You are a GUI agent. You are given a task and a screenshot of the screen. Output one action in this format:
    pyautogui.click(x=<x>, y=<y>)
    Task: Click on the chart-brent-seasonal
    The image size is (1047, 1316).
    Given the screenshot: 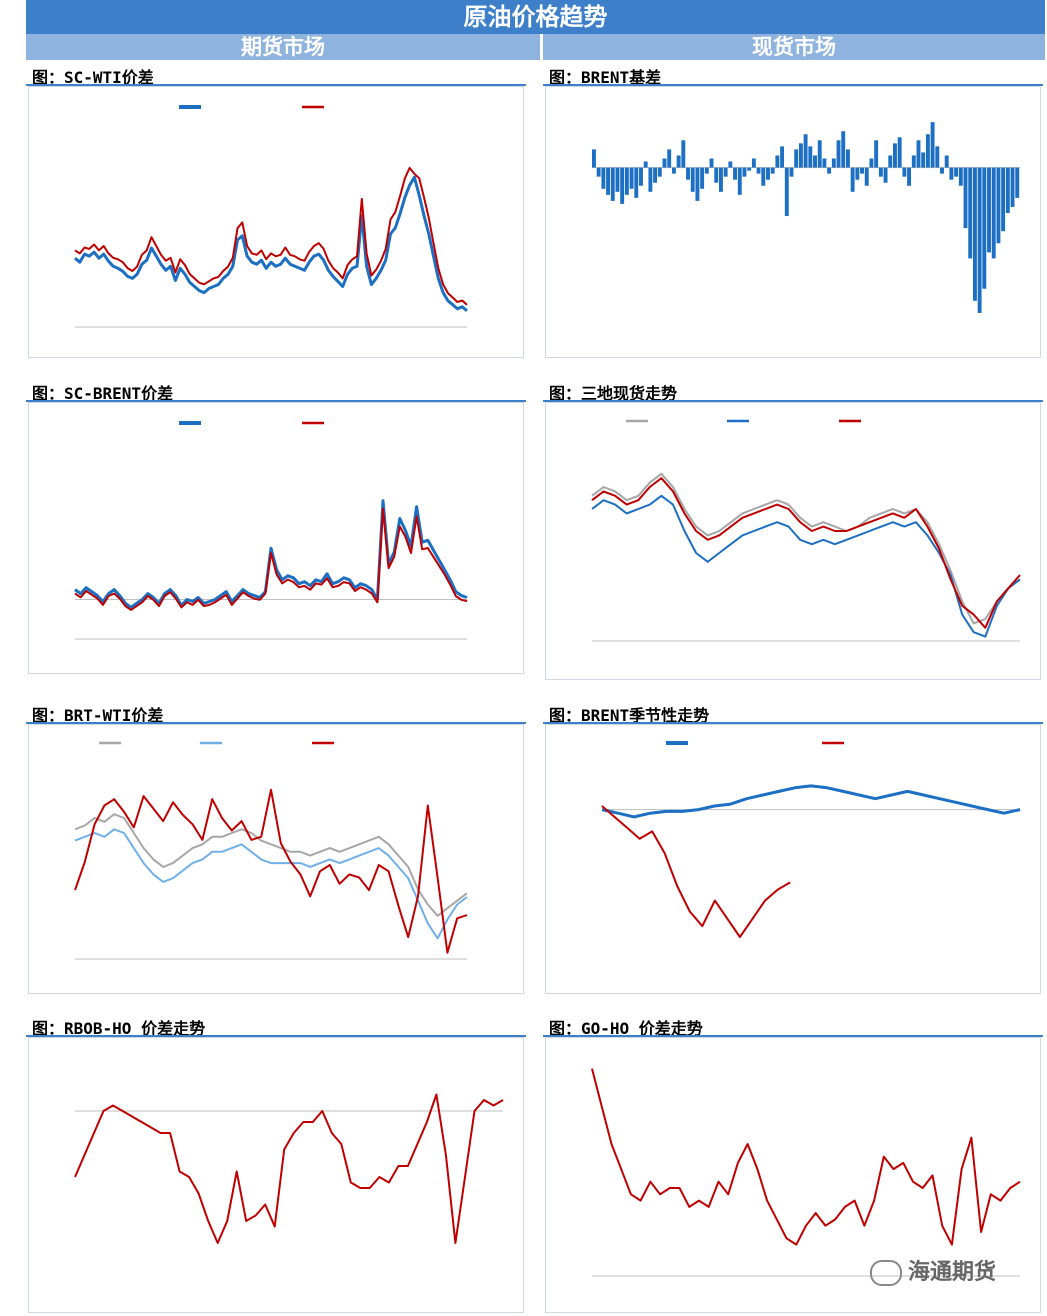 What is the action you would take?
    pyautogui.click(x=811, y=839)
    